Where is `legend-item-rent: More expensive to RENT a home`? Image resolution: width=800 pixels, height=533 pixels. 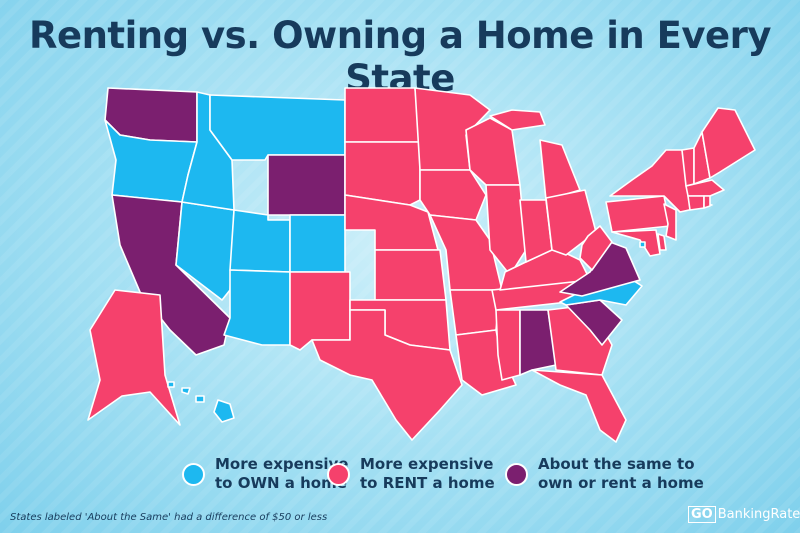
legend-item-rent: More expensive to RENT a home is located at coordinates (411, 474).